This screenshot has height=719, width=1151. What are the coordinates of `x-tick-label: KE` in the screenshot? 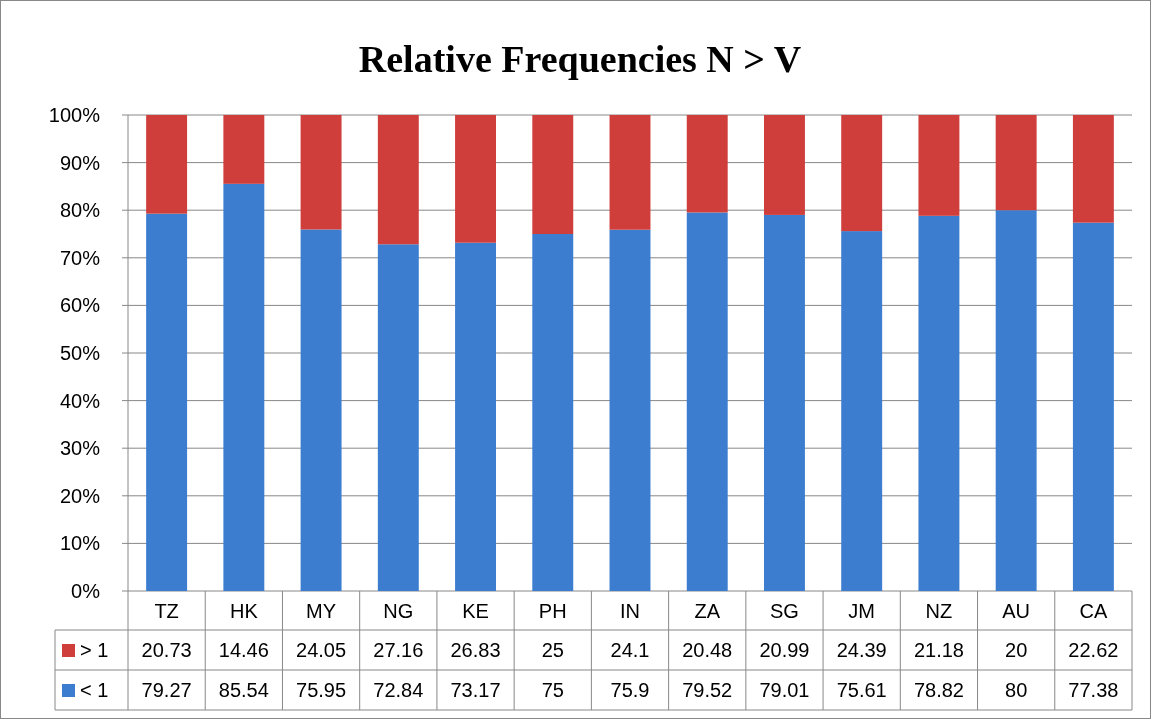 It's located at (475, 610).